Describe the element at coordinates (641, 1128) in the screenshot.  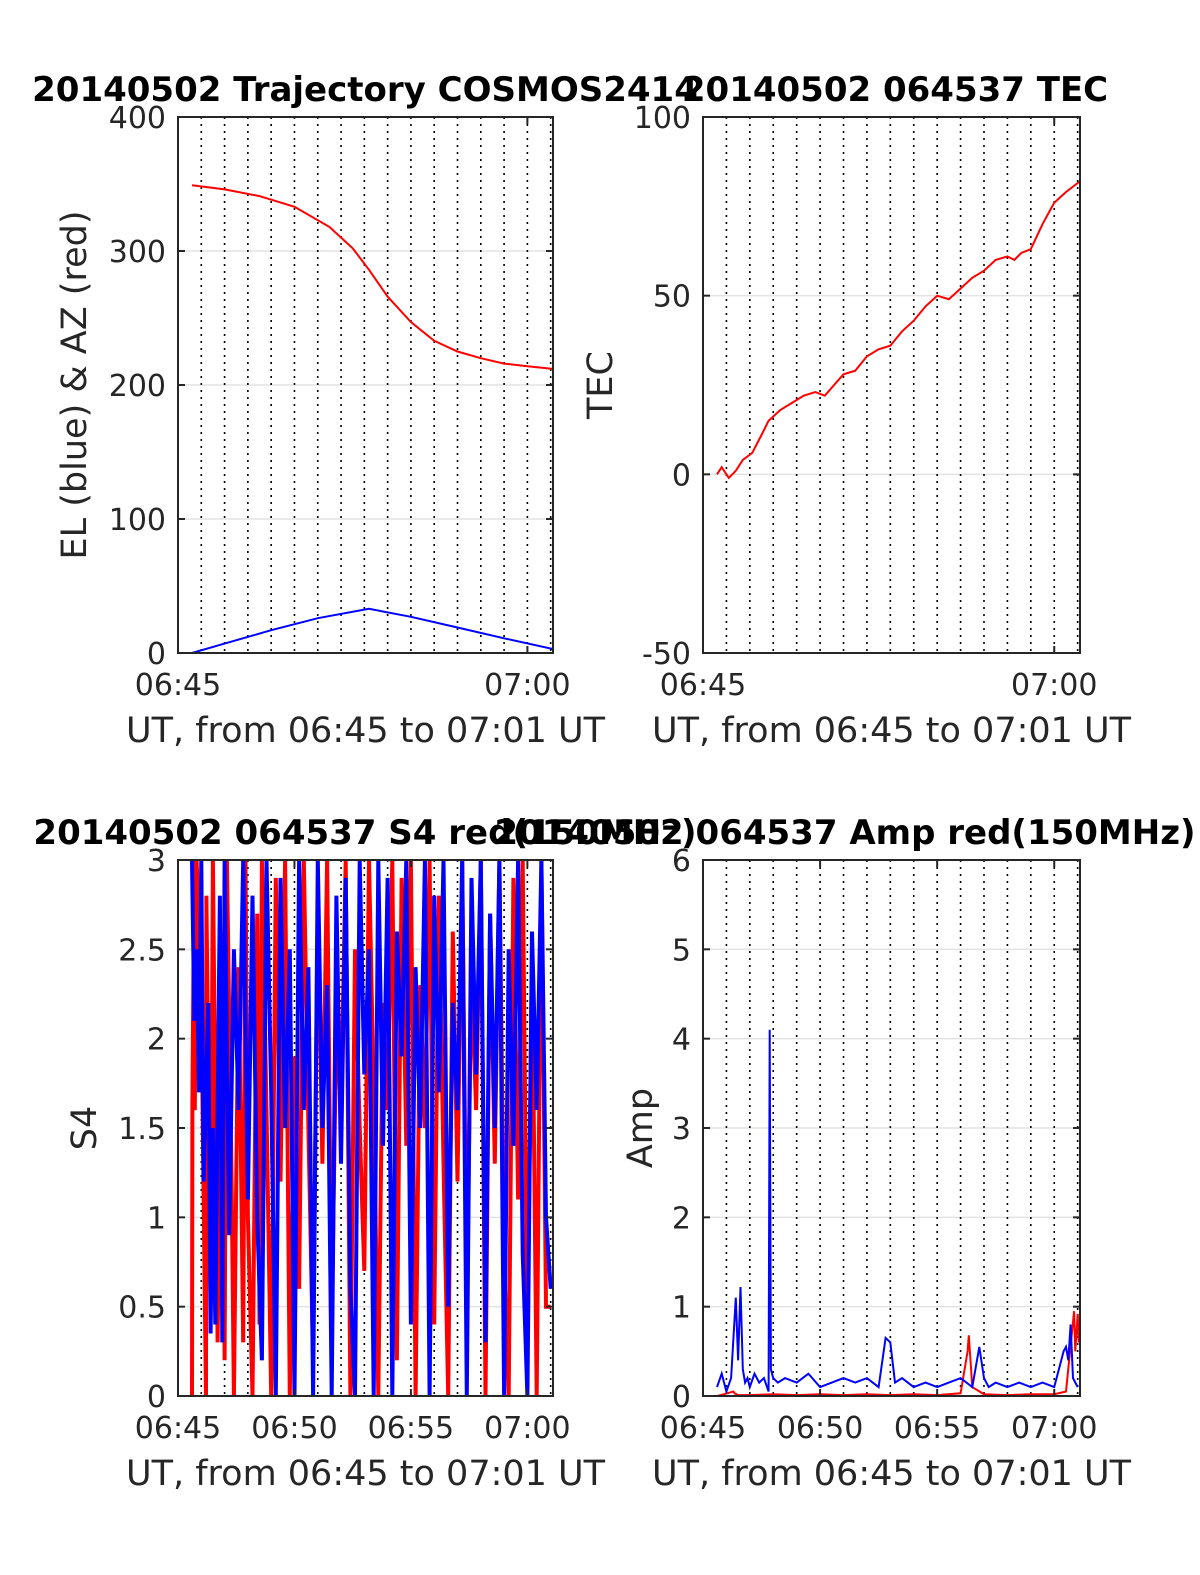
I see `y-axis-label: Amp` at that location.